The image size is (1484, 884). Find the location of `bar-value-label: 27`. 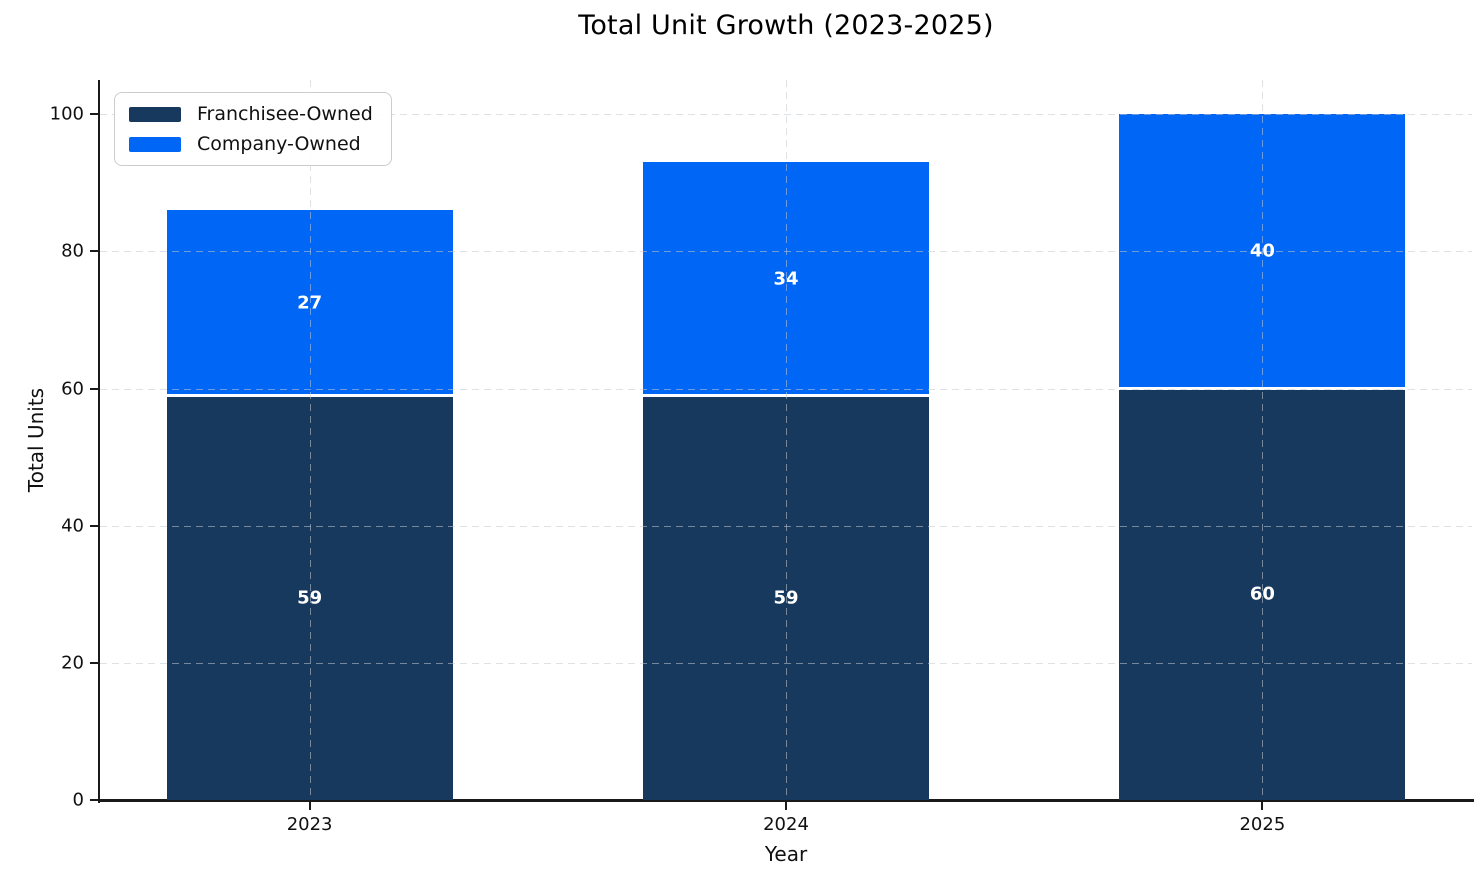

bar-value-label: 27 is located at coordinates (310, 303).